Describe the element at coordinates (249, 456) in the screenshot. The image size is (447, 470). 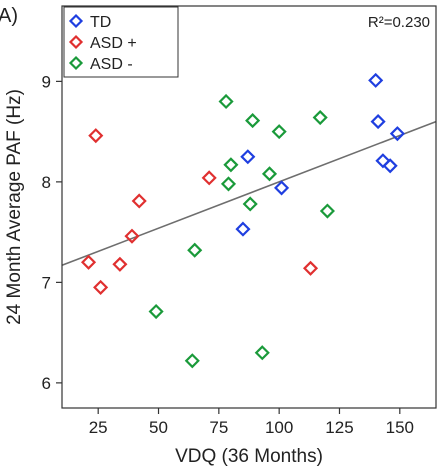
I see `x-axis-label: VDQ (36 Months)` at that location.